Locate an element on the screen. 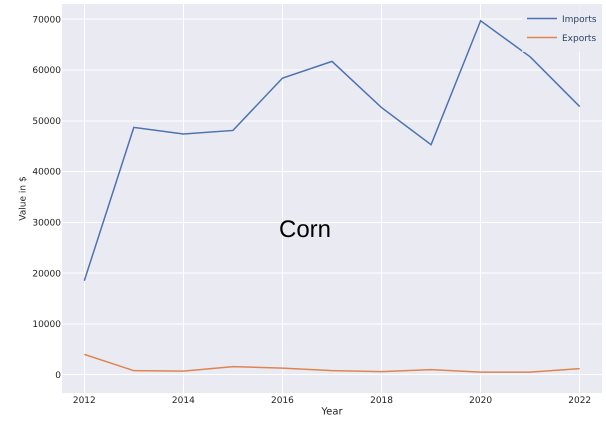  legend-label: Imports is located at coordinates (579, 20).